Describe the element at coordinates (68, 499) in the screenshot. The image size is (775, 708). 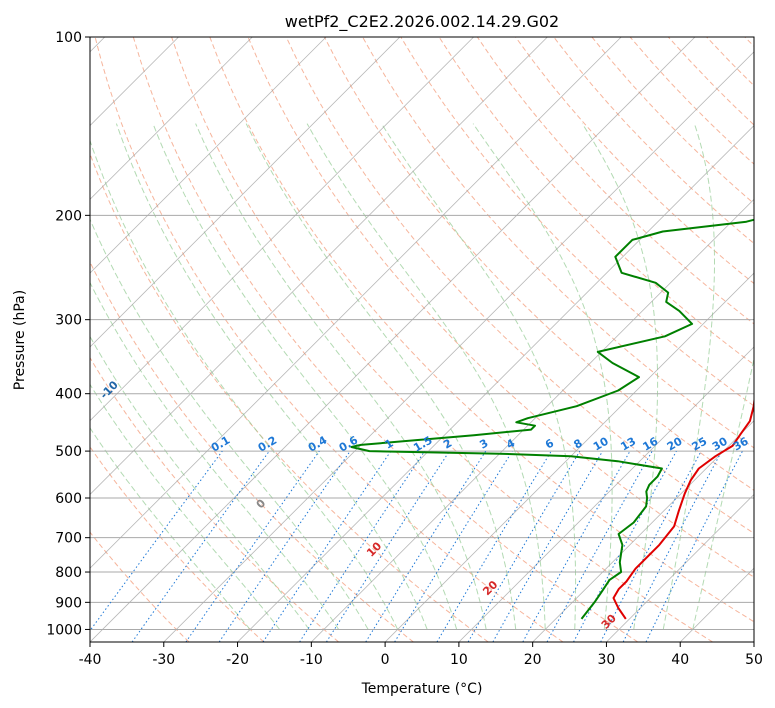
I see `y-tick-label: 600` at that location.